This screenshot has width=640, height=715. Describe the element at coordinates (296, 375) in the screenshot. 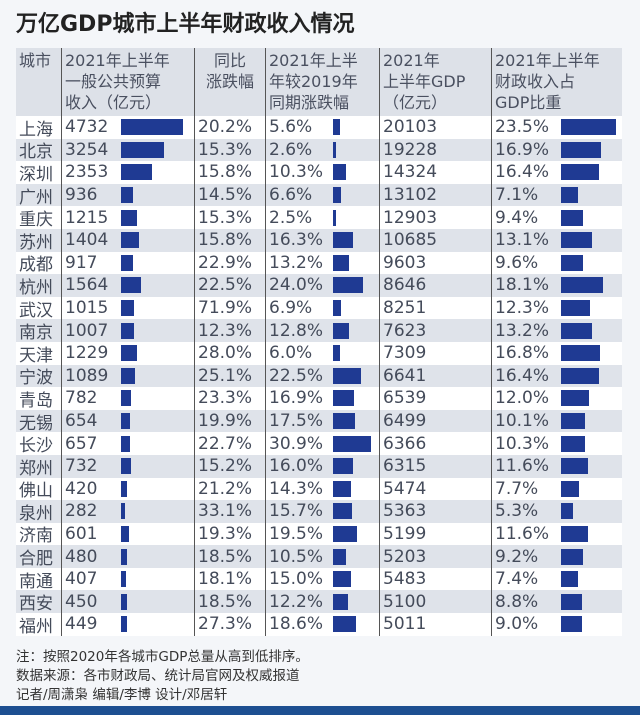

I see `vs2019-value: 22.5%` at that location.